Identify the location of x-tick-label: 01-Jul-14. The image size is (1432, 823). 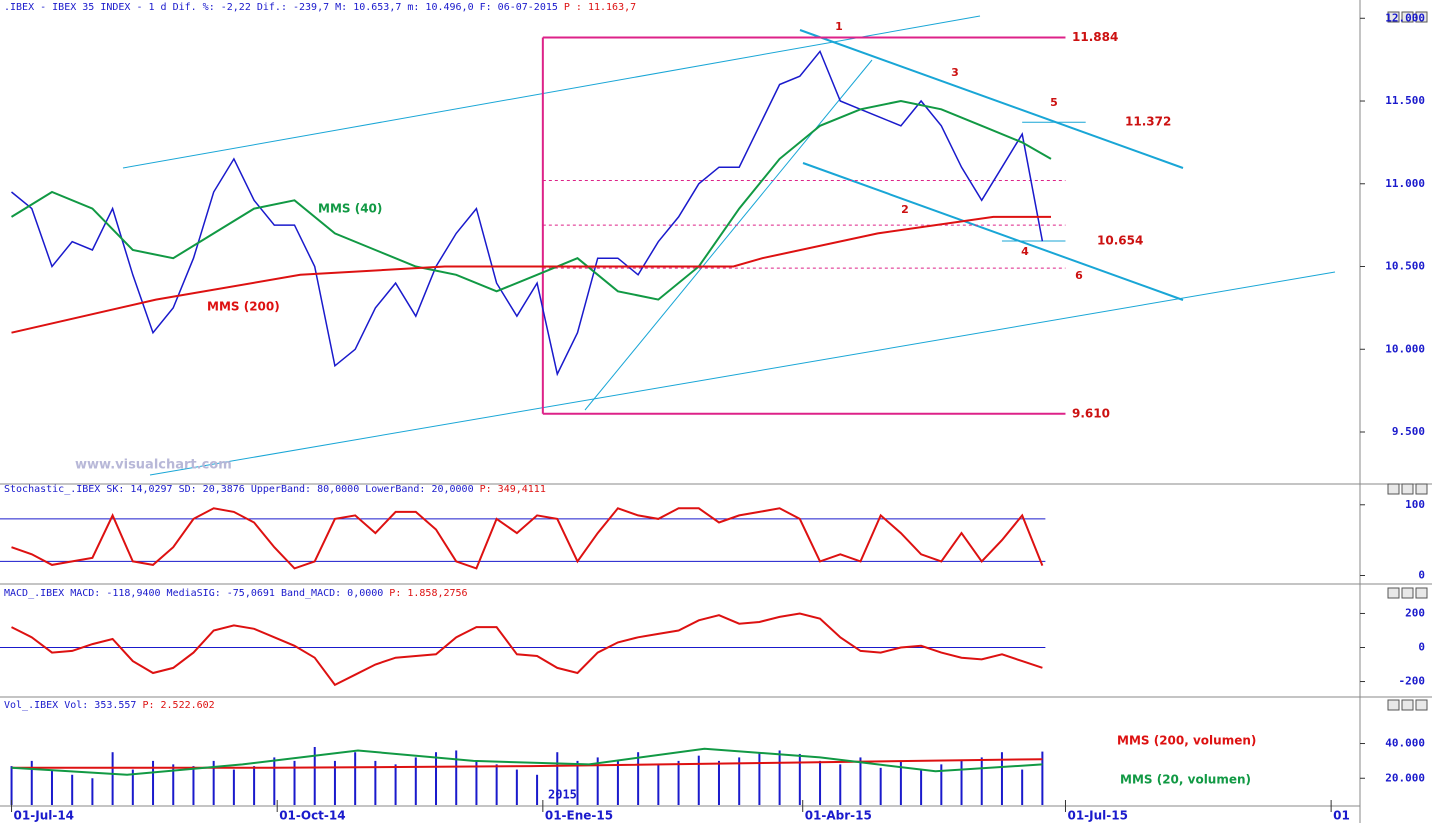
(44, 816).